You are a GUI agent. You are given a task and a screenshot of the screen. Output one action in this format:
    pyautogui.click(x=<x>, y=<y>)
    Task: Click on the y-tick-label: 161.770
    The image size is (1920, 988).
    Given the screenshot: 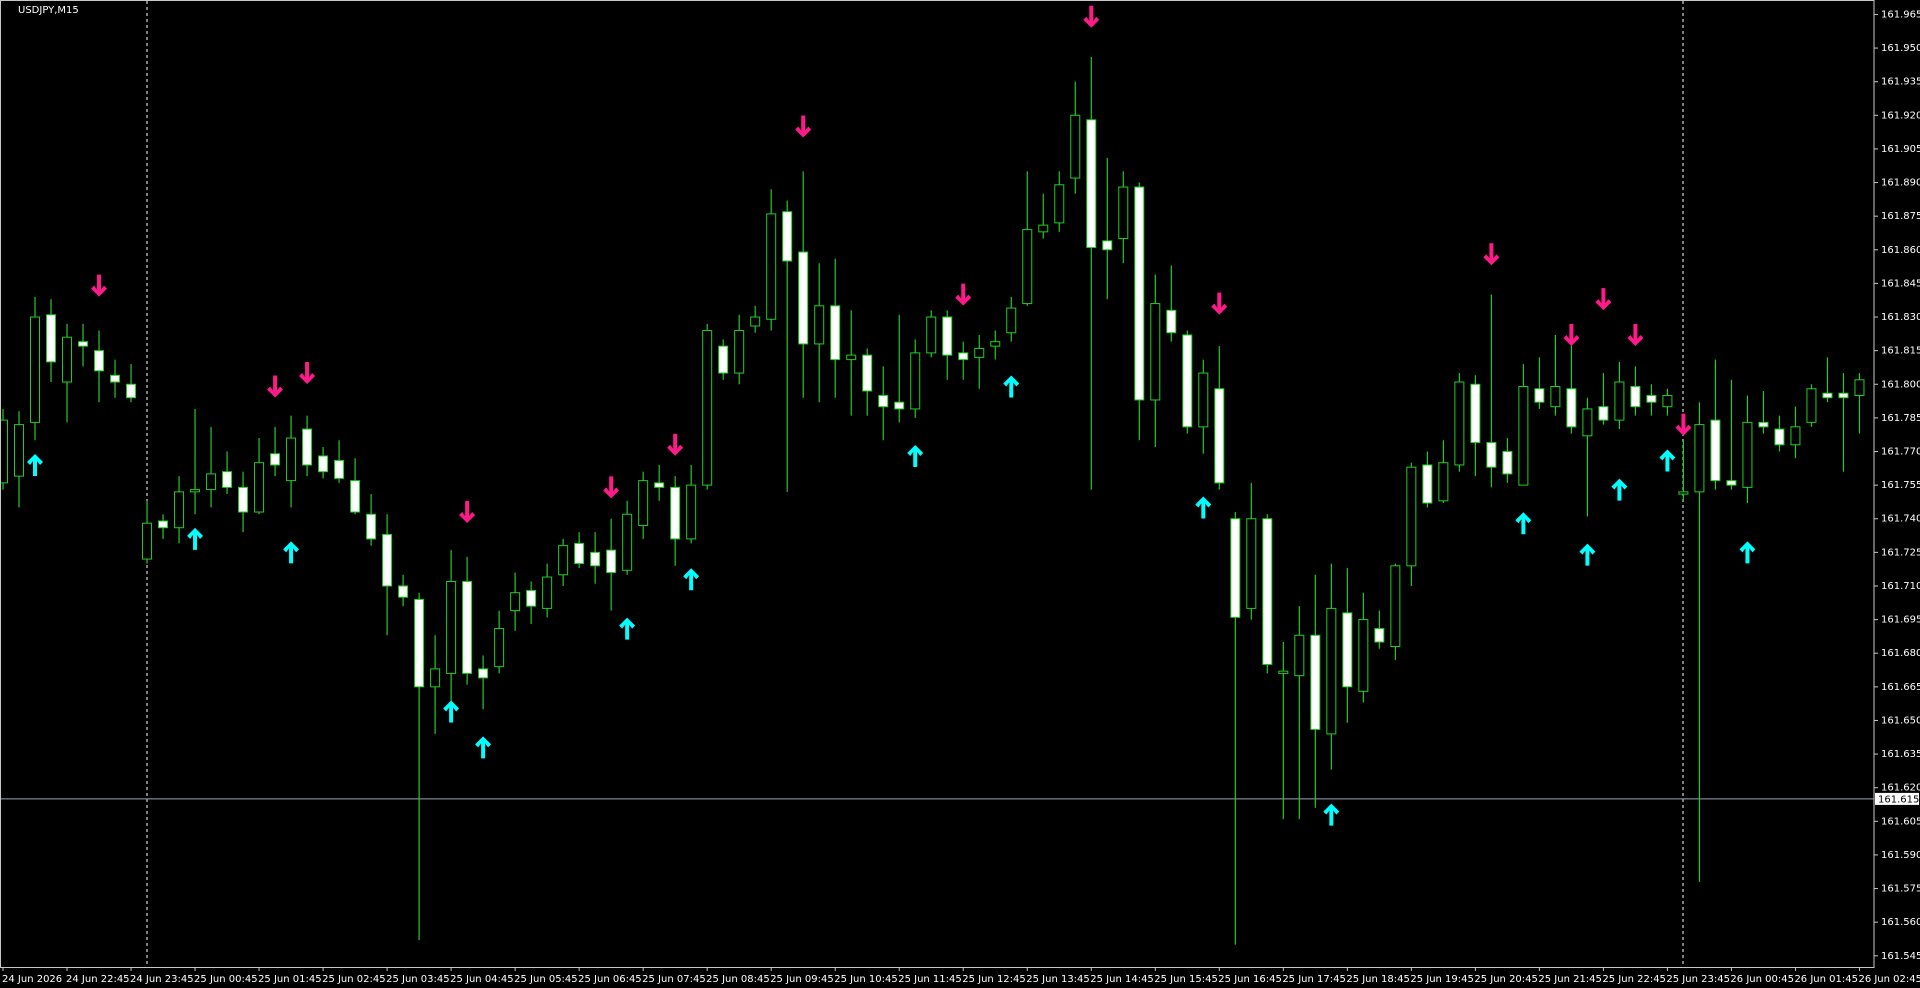 What is the action you would take?
    pyautogui.click(x=1900, y=452)
    